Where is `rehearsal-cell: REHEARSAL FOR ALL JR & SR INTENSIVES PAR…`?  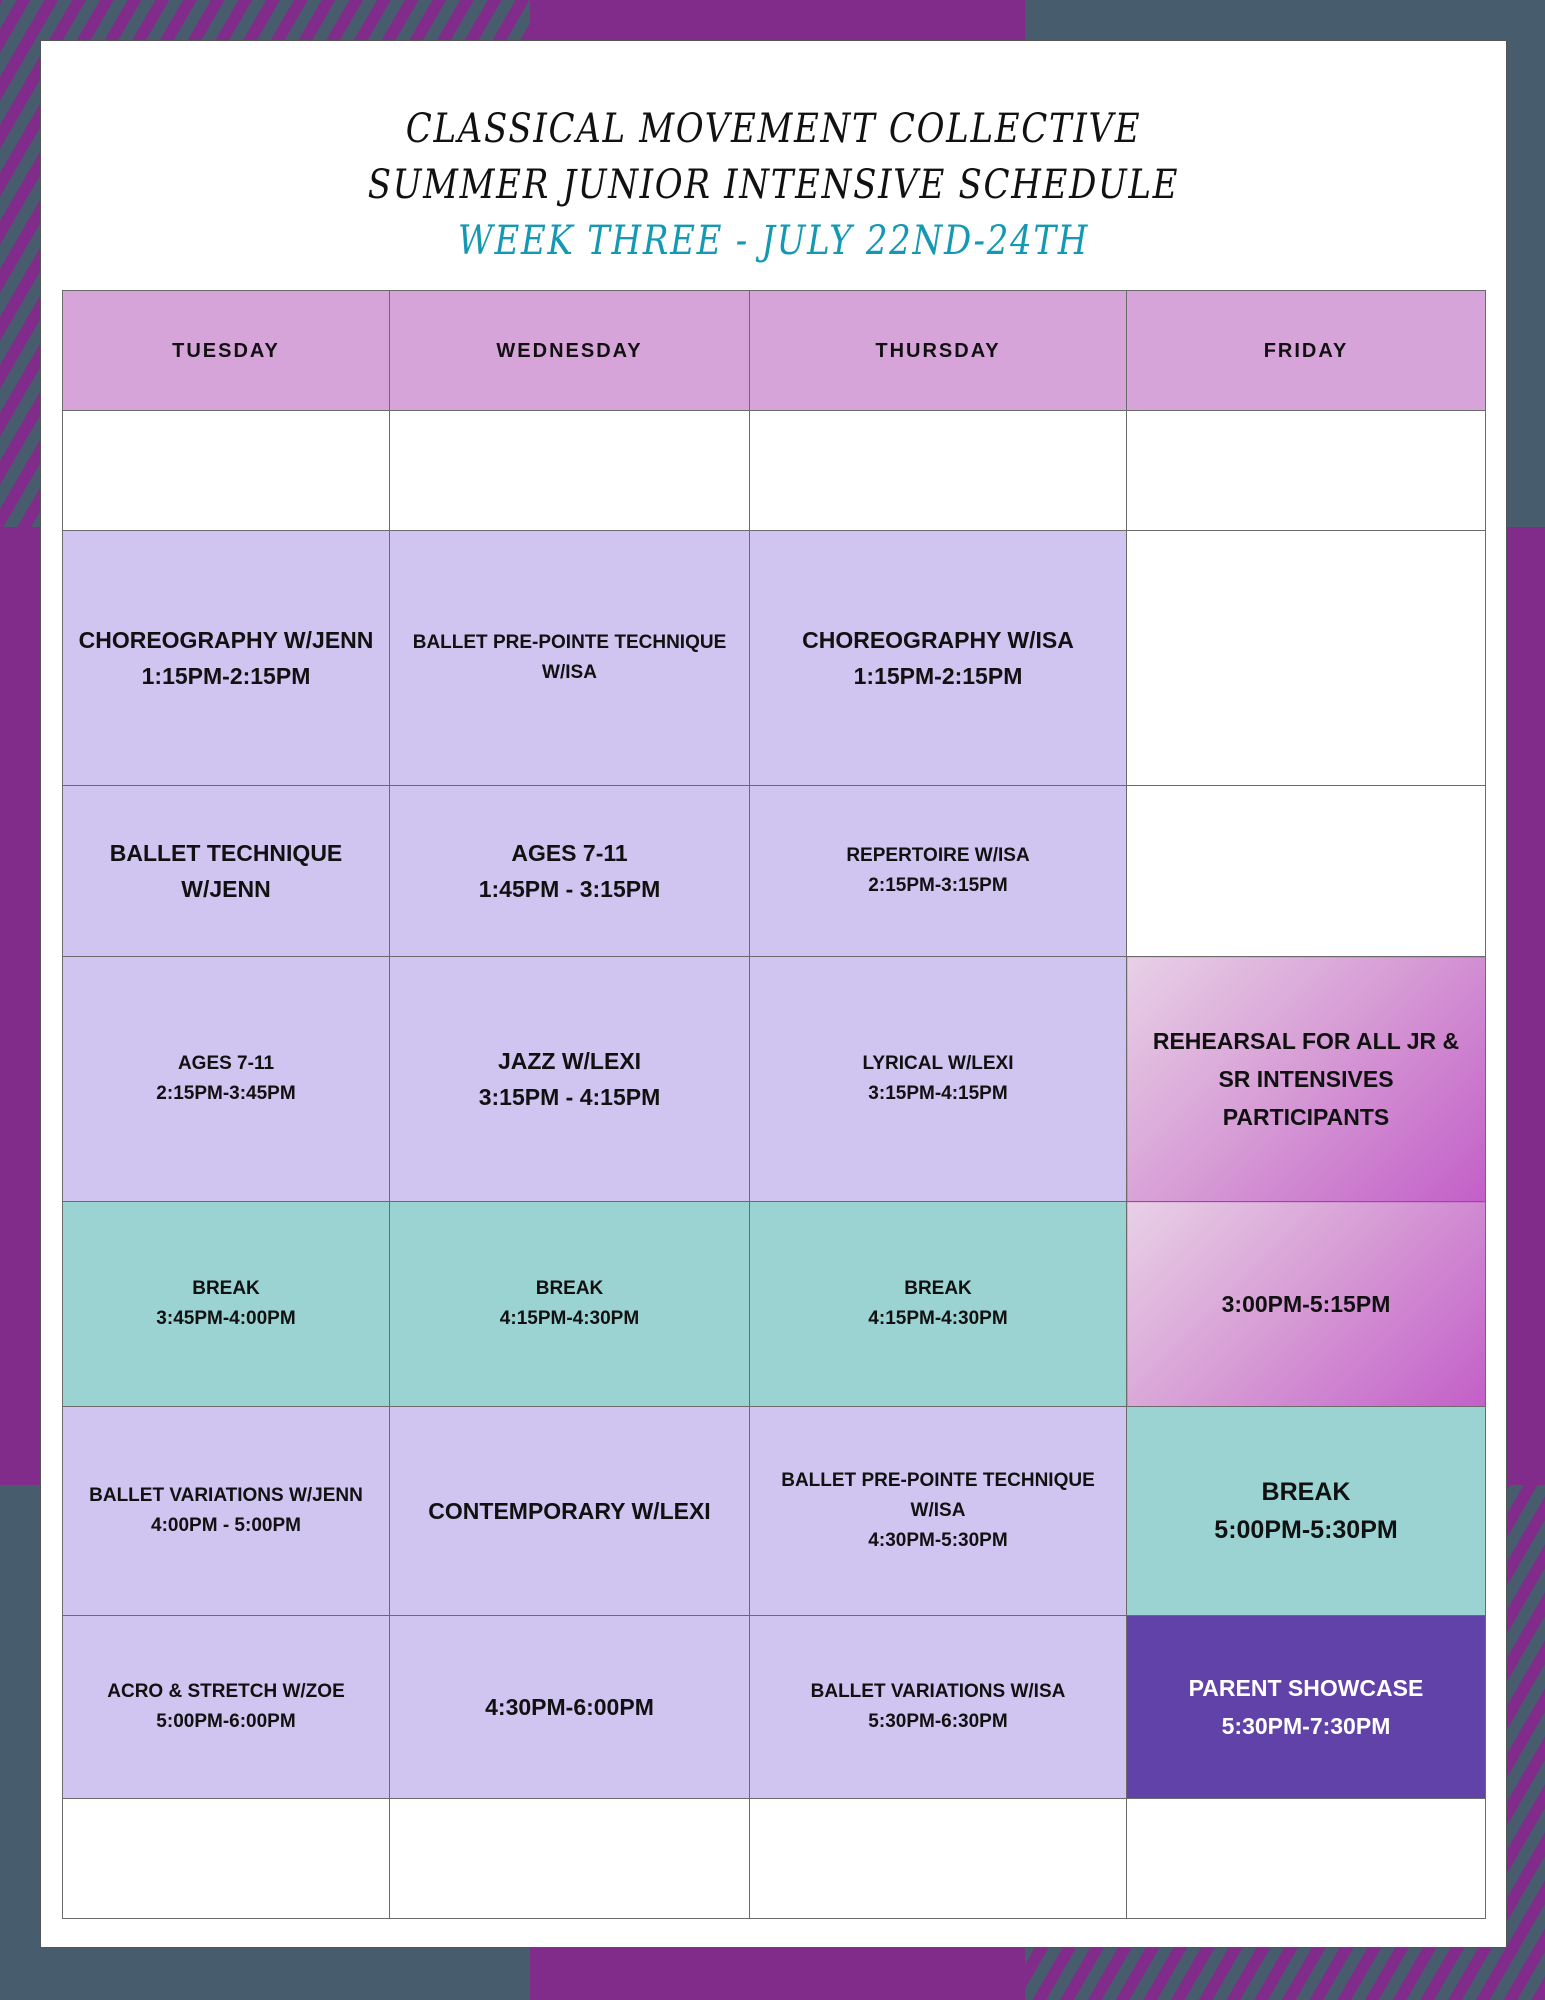
rehearsal-cell: REHEARSAL FOR ALL JR & SR INTENSIVES PAR… is located at coordinates (1306, 1079).